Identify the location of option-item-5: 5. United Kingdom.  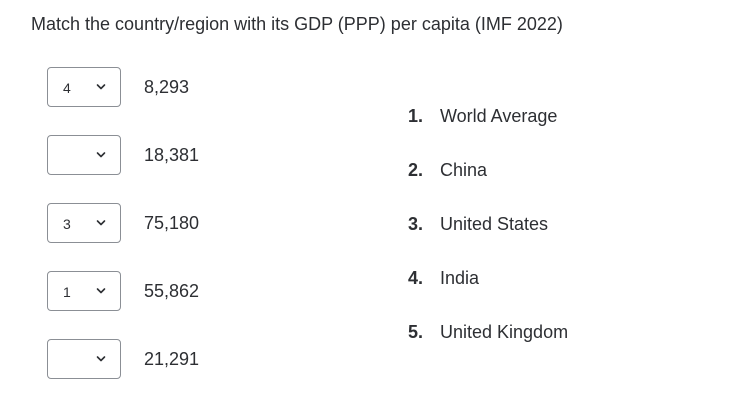
(488, 332).